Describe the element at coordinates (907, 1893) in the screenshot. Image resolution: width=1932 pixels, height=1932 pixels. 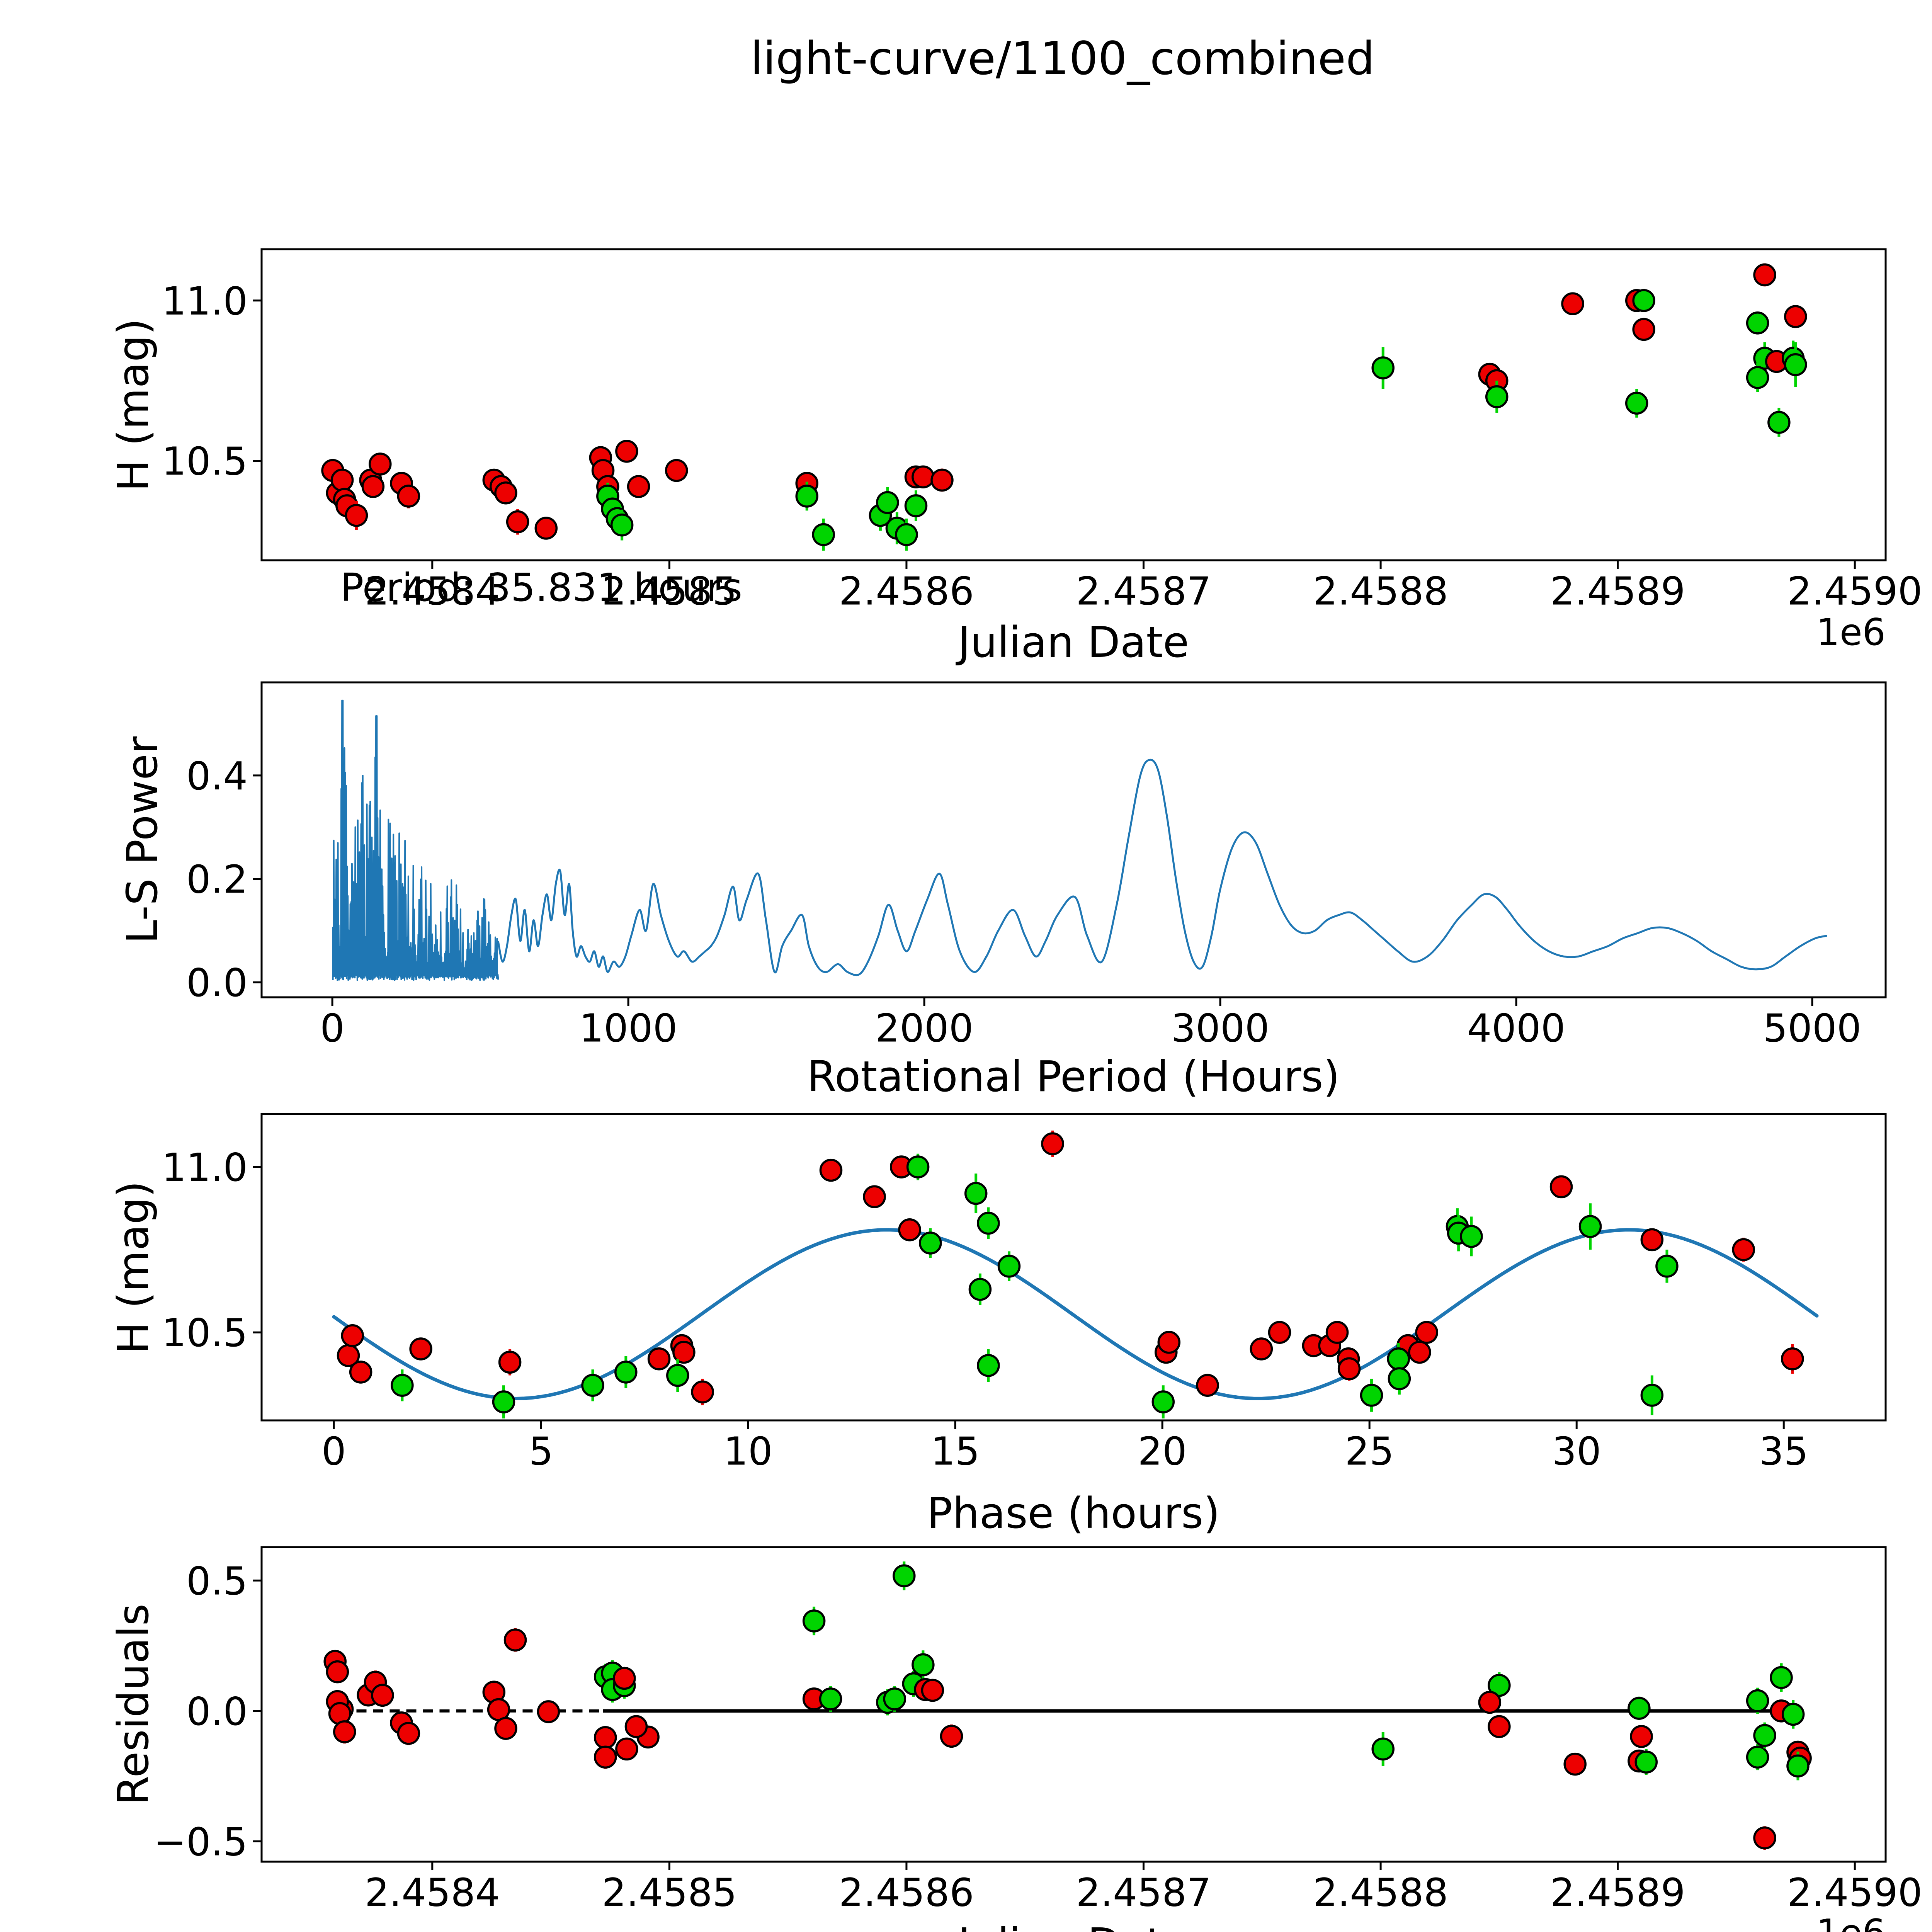
I see `x-tick-label-4-2: 2.4586` at that location.